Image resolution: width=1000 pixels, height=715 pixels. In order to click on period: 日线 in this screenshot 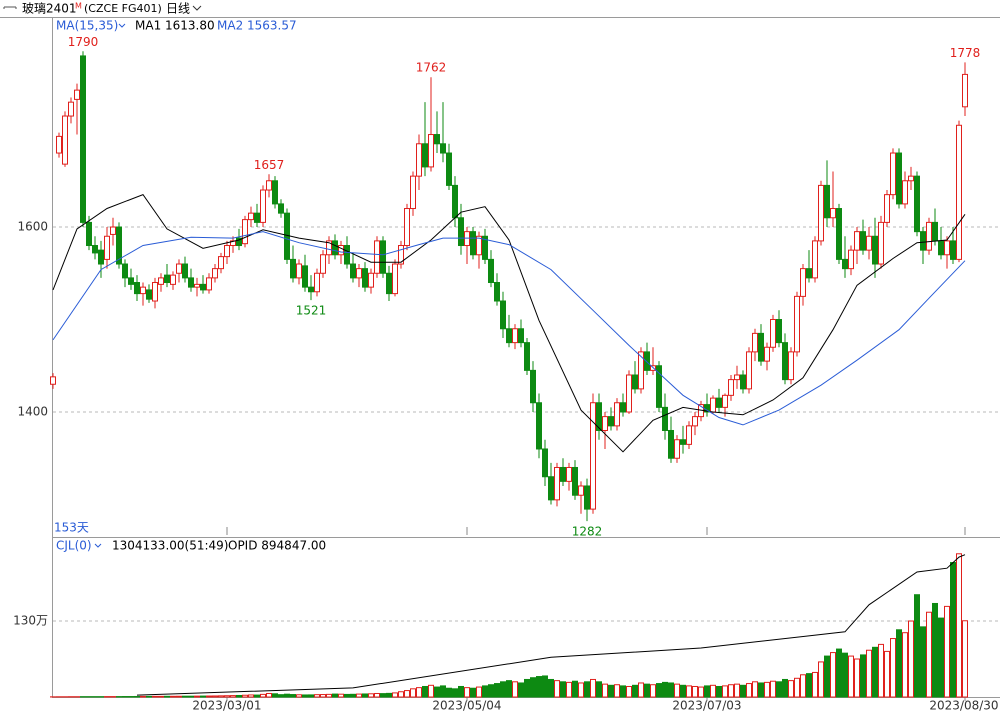, I will do `click(178, 9)`.